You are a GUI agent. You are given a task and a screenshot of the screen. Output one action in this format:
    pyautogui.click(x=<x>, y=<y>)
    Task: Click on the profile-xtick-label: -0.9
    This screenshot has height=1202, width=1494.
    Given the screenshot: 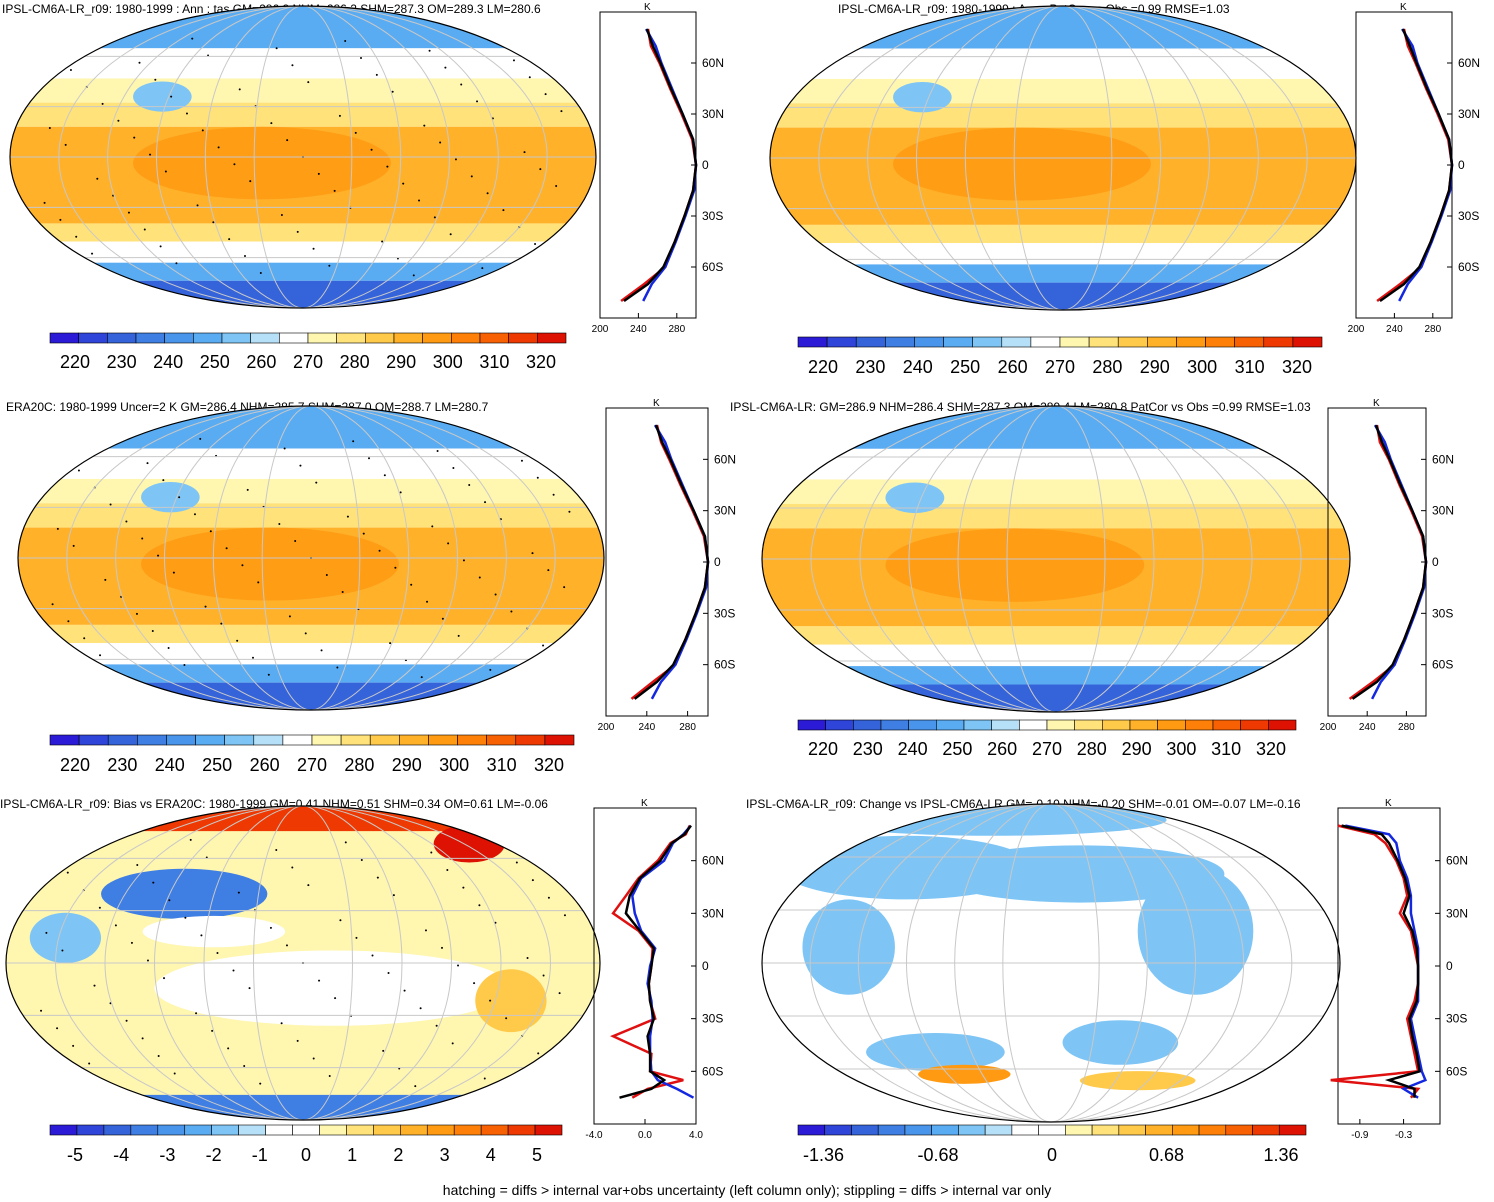 What is the action you would take?
    pyautogui.click(x=1360, y=1135)
    